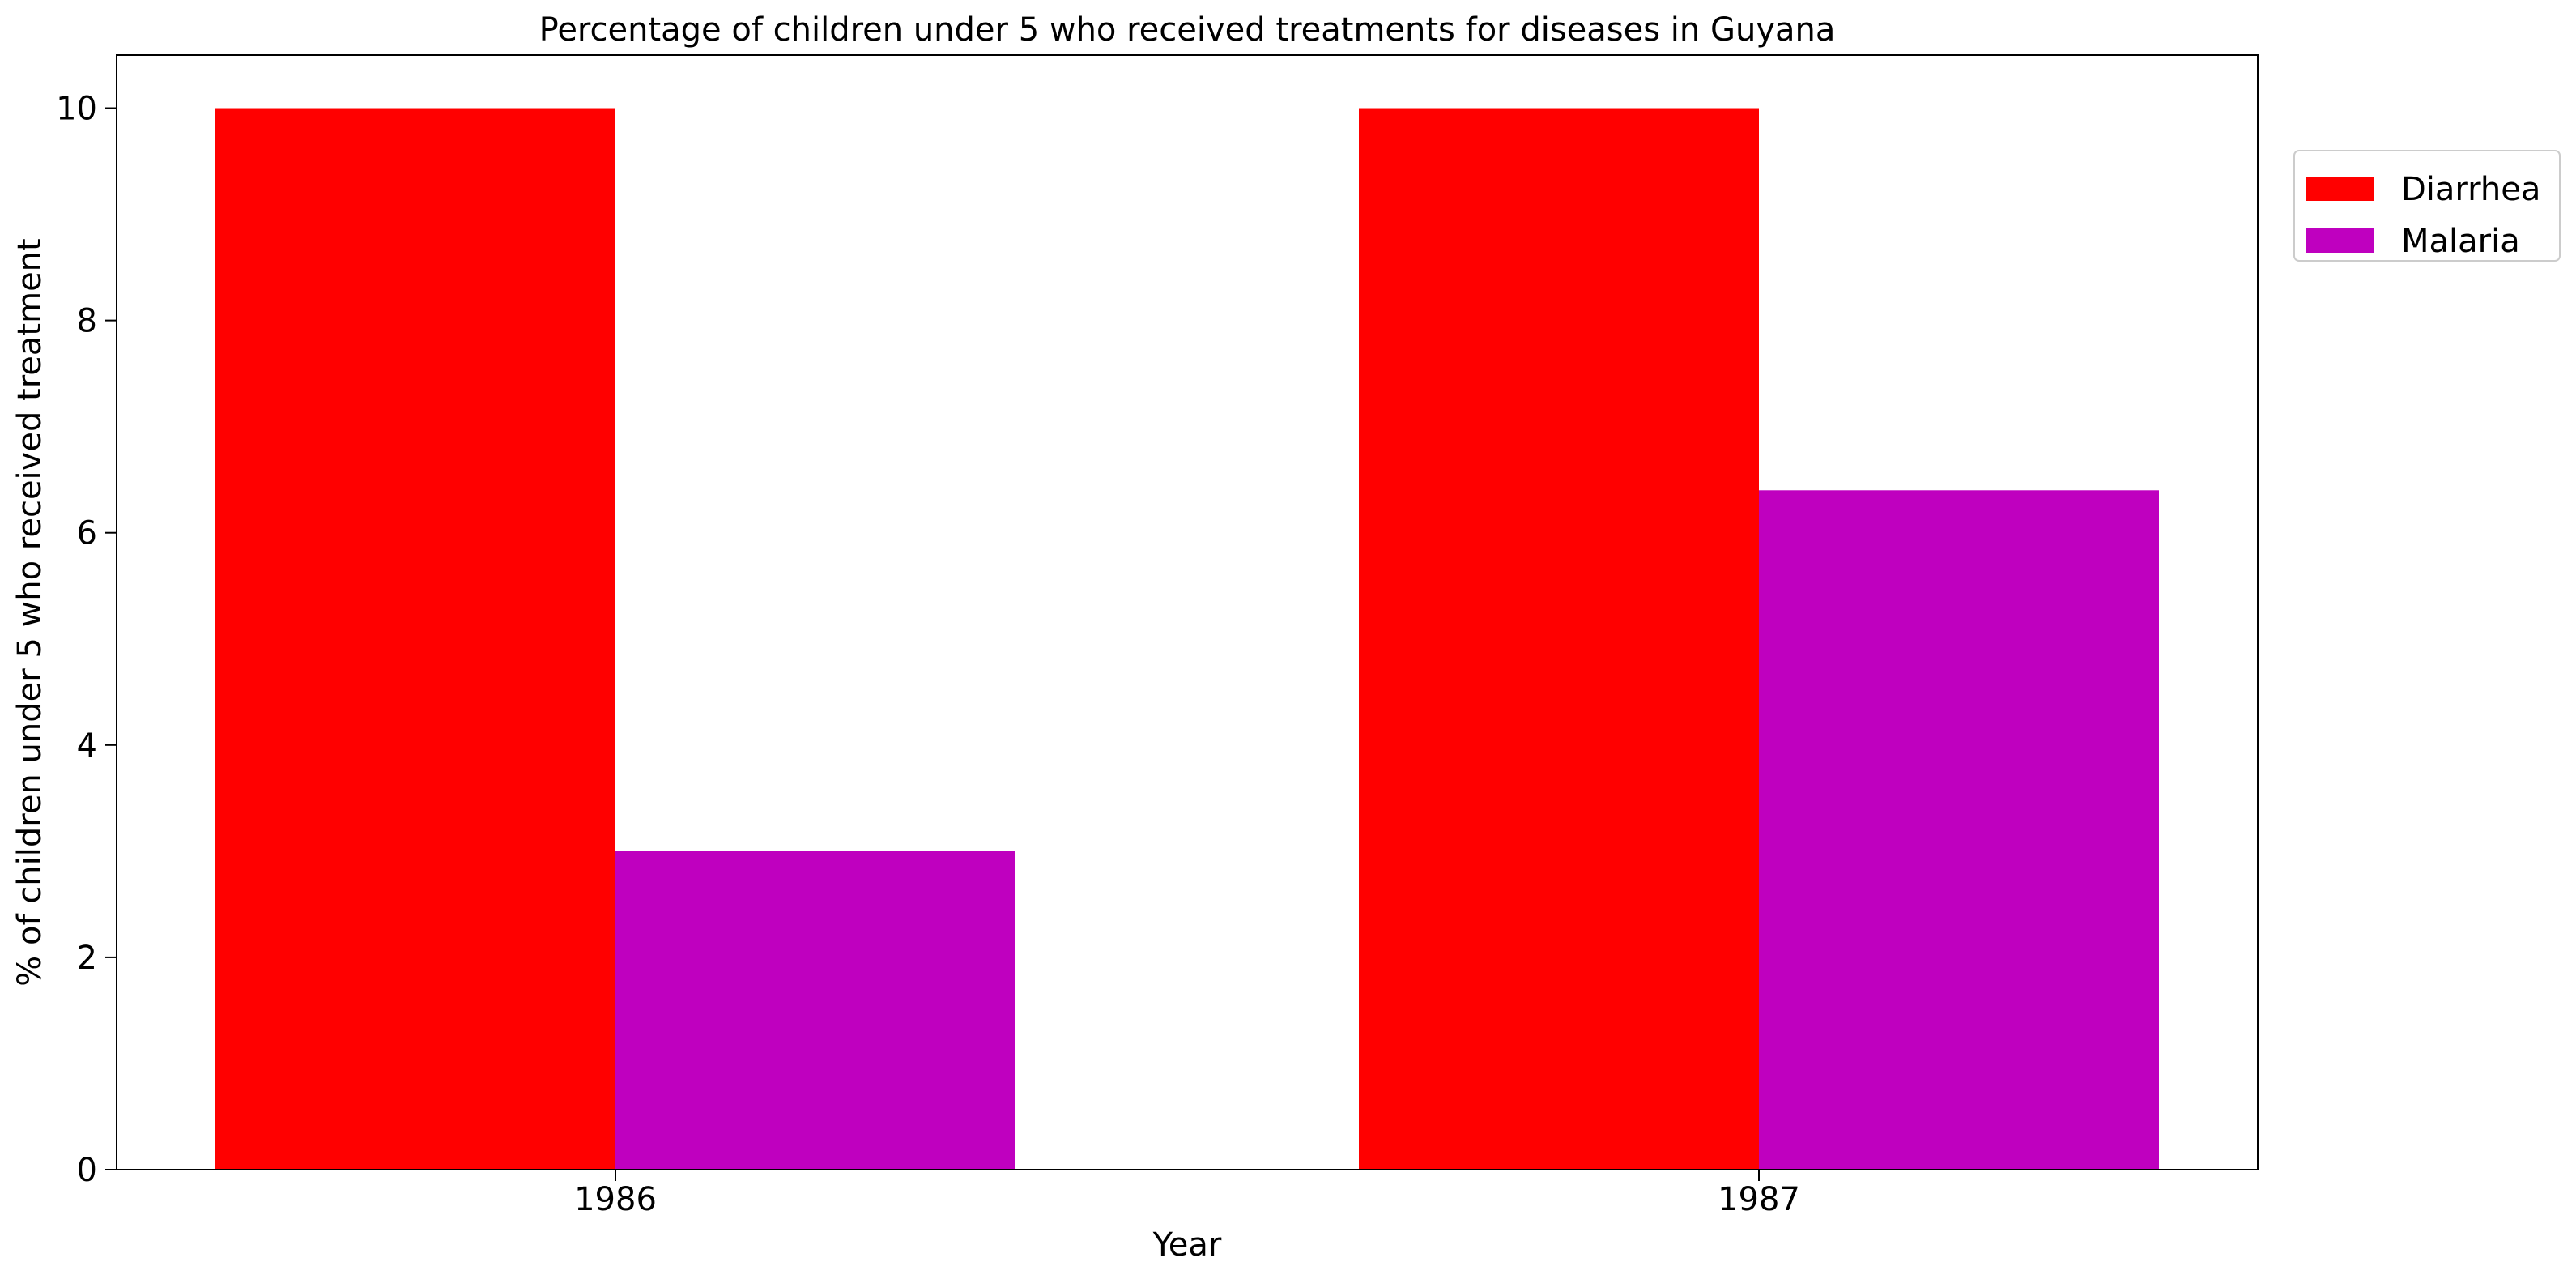 The height and width of the screenshot is (1279, 2576). I want to click on bar-malaria-1986, so click(815, 1010).